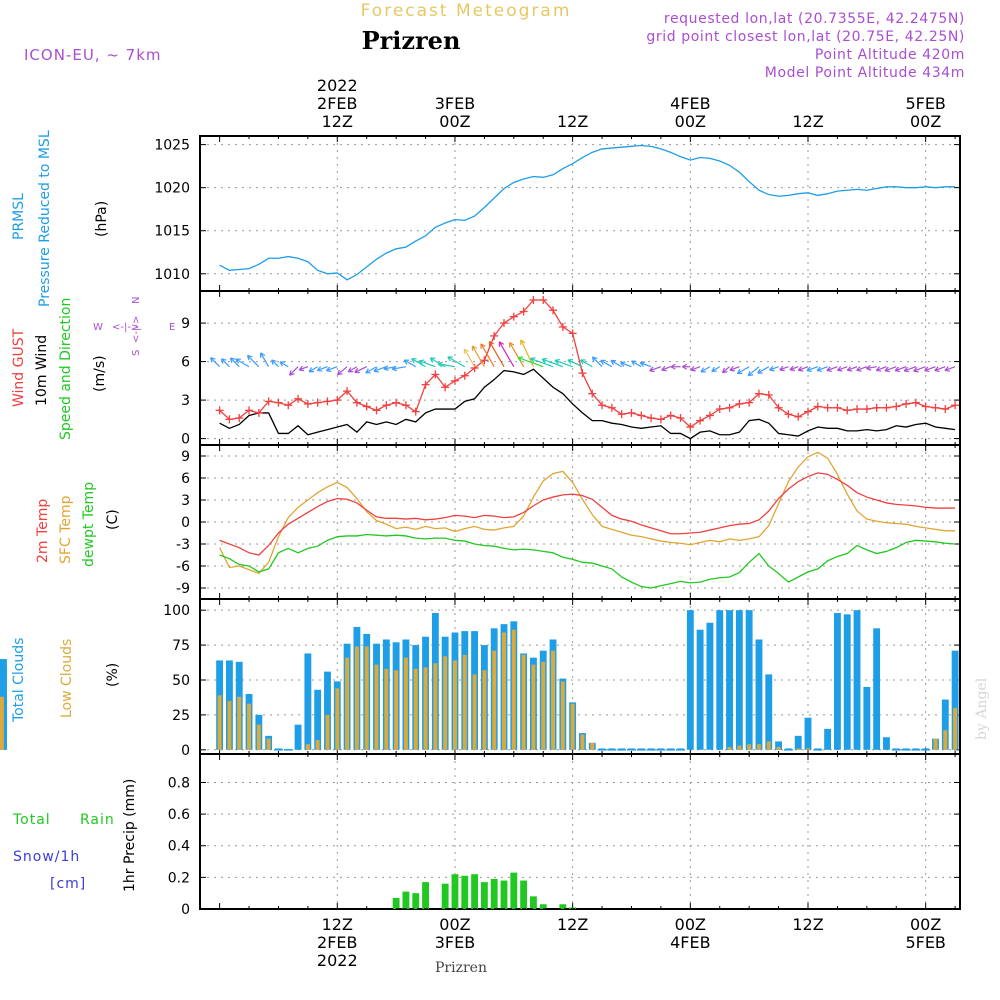 The height and width of the screenshot is (1000, 1000). I want to click on sfc-temp-line, so click(587, 513).